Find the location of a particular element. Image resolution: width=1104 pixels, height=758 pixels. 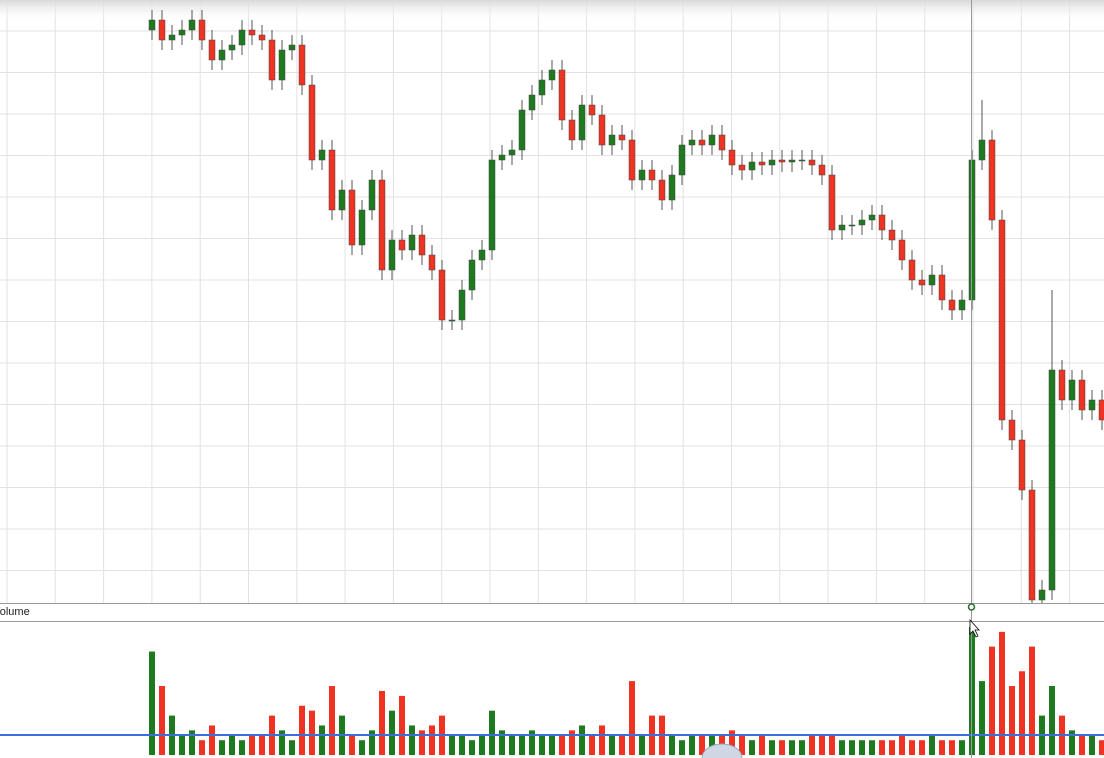

volume-label: Volume is located at coordinates (15, 612).